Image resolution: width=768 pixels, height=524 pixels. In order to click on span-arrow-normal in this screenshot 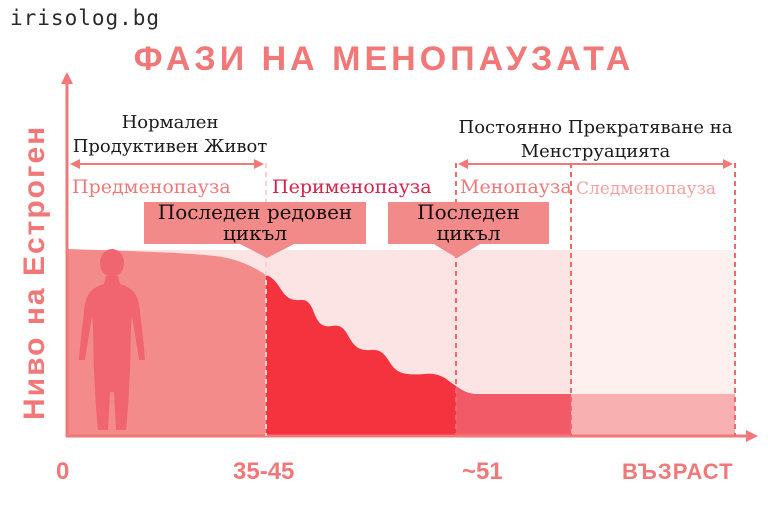, I will do `click(167, 164)`.